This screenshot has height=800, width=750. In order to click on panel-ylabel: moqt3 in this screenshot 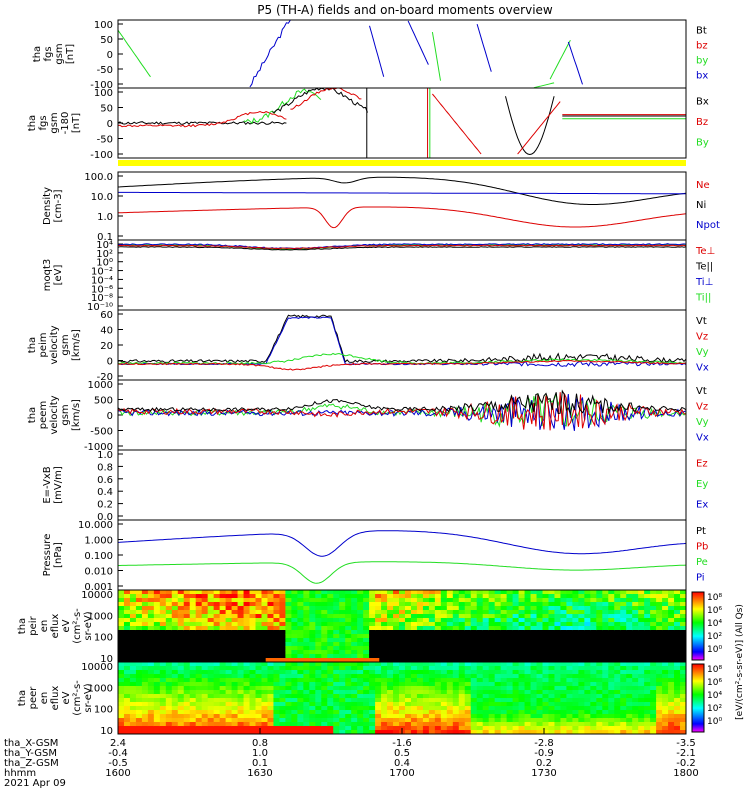, I will do `click(47, 275)`.